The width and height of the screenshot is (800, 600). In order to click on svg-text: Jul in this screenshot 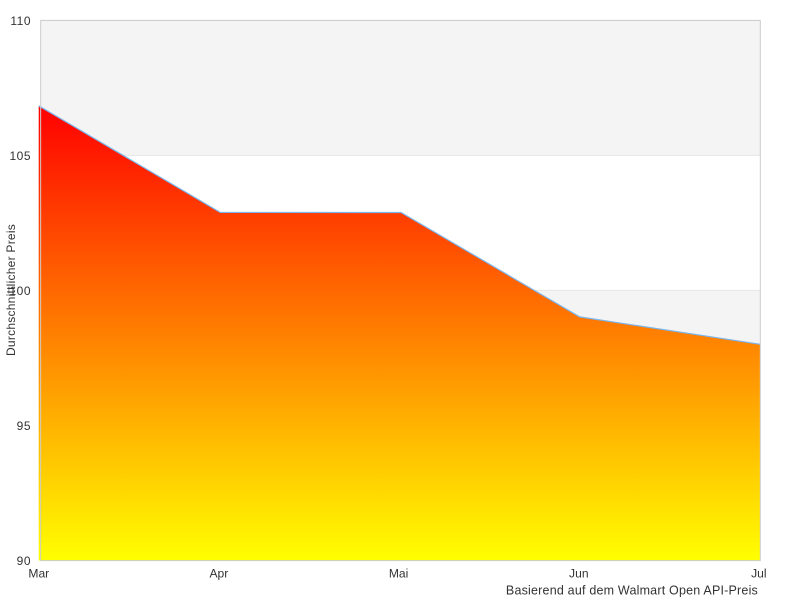, I will do `click(758, 573)`.